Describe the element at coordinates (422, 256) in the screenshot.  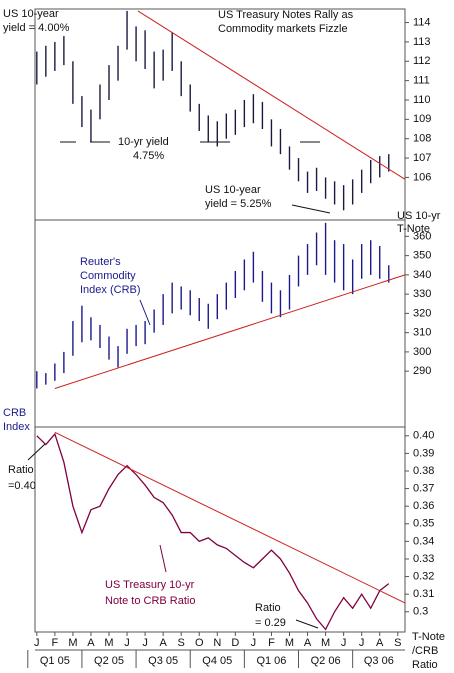
I see `y-tick-label: 350` at that location.